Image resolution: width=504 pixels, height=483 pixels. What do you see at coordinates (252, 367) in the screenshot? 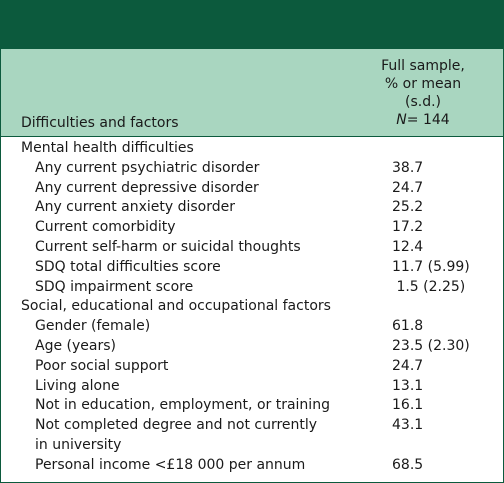
I see `table-row: Poor social support 24.7` at bounding box center [252, 367].